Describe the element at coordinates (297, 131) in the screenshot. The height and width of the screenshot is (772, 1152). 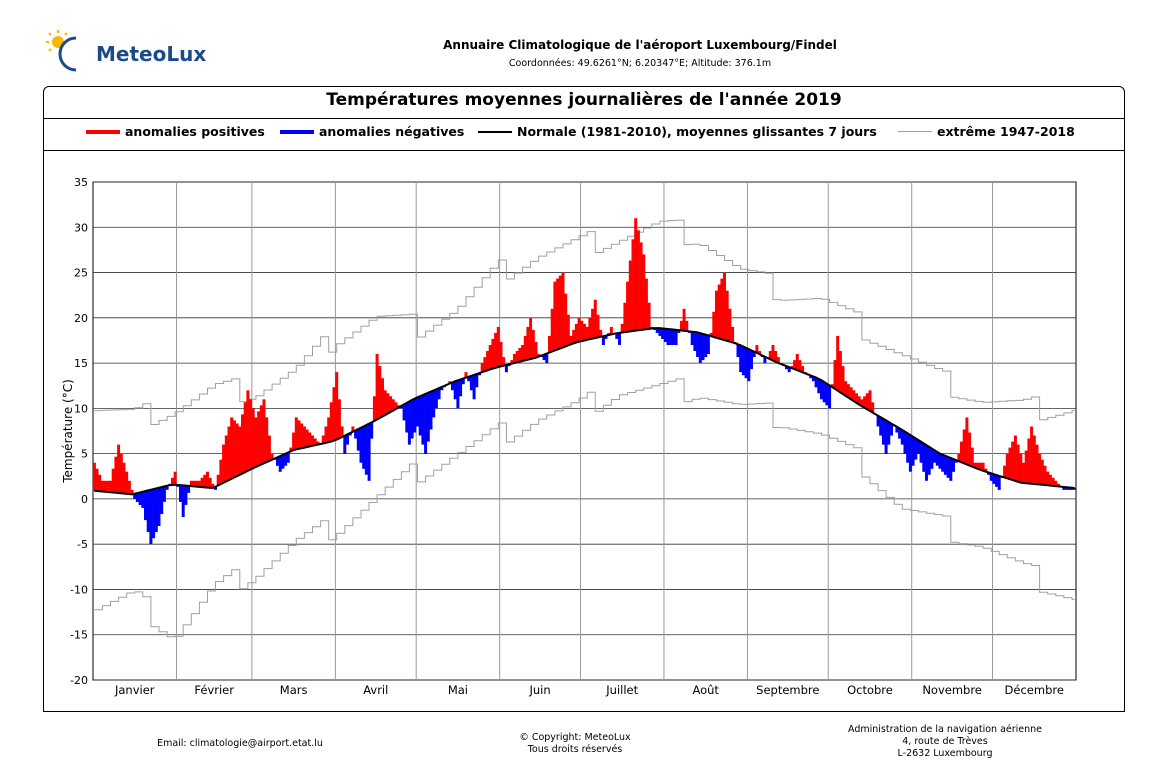
I see `legend-negative-swatch` at that location.